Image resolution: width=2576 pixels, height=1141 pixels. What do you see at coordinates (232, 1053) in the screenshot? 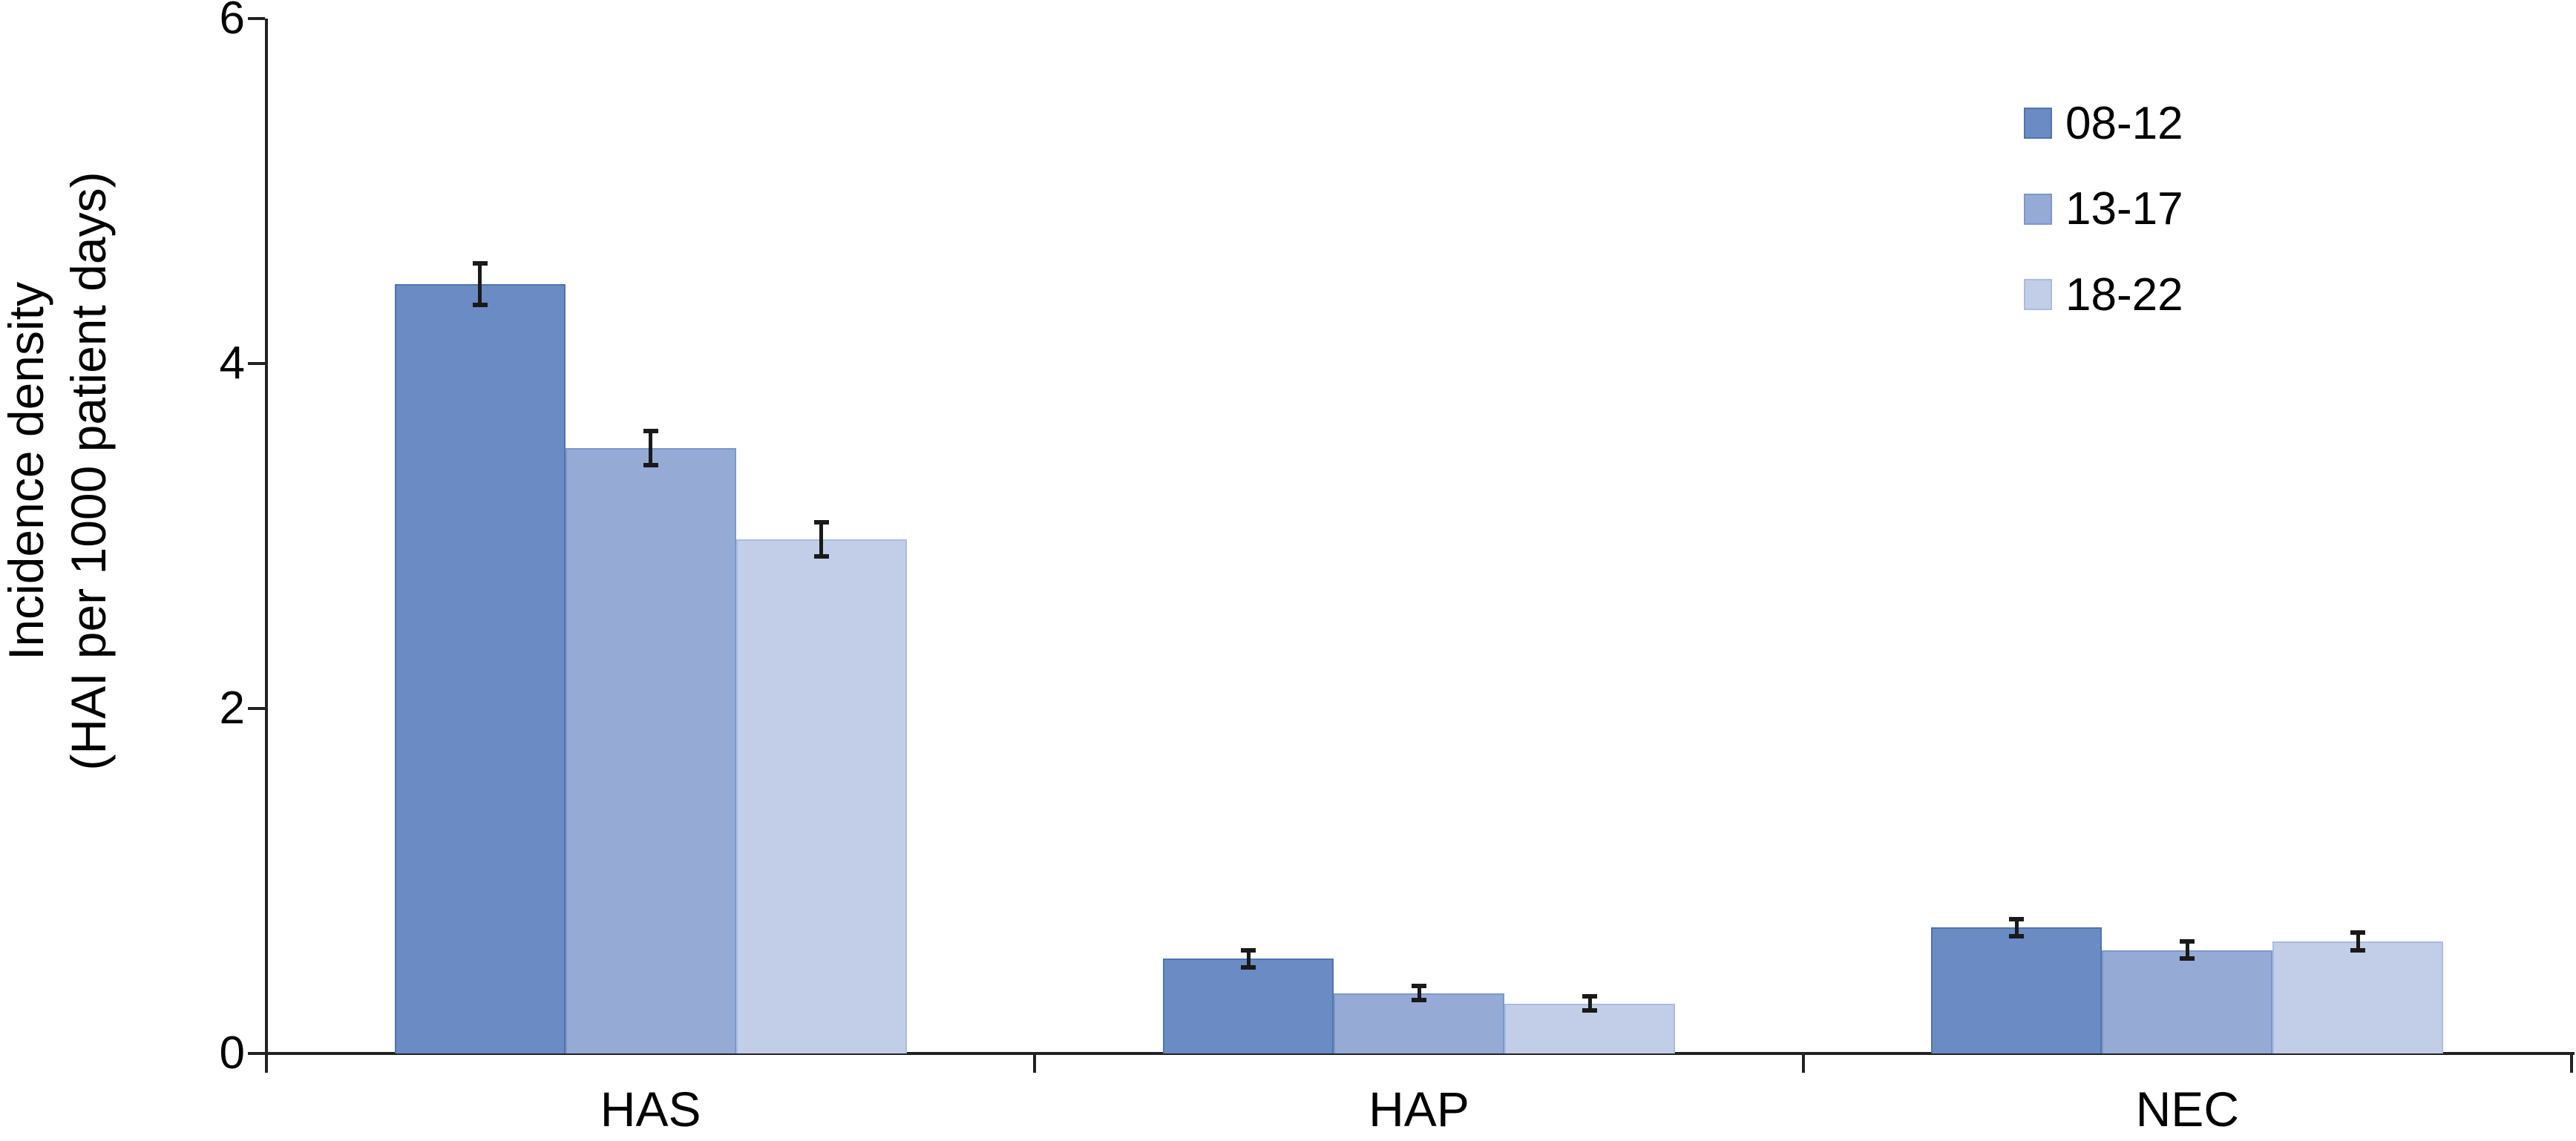
I see `y-tick-label: 0` at bounding box center [232, 1053].